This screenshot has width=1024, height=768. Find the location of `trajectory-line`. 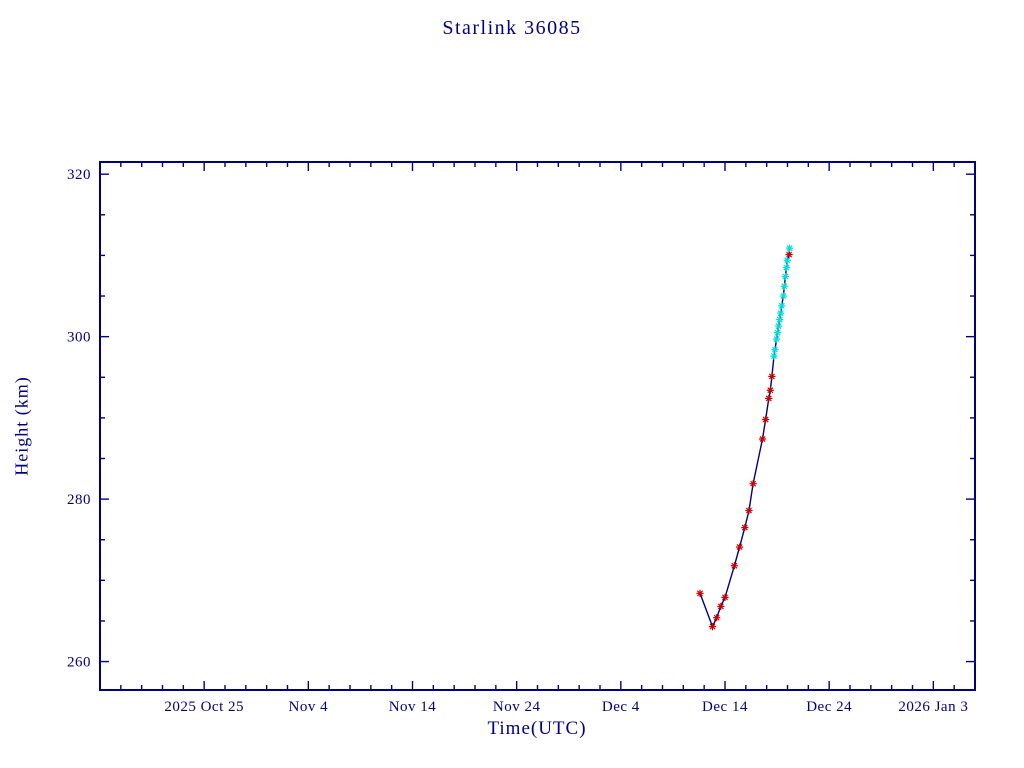

trajectory-line is located at coordinates (745, 438).